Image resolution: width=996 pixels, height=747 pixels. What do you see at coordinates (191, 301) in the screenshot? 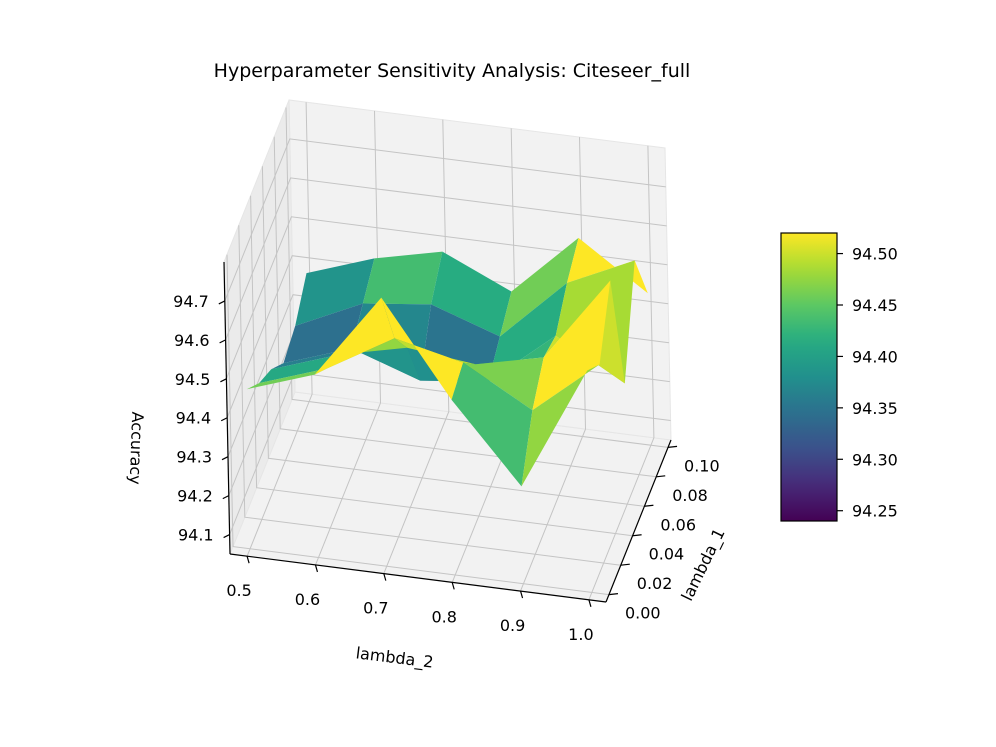
I see `z-tick-label: 94.7` at bounding box center [191, 301].